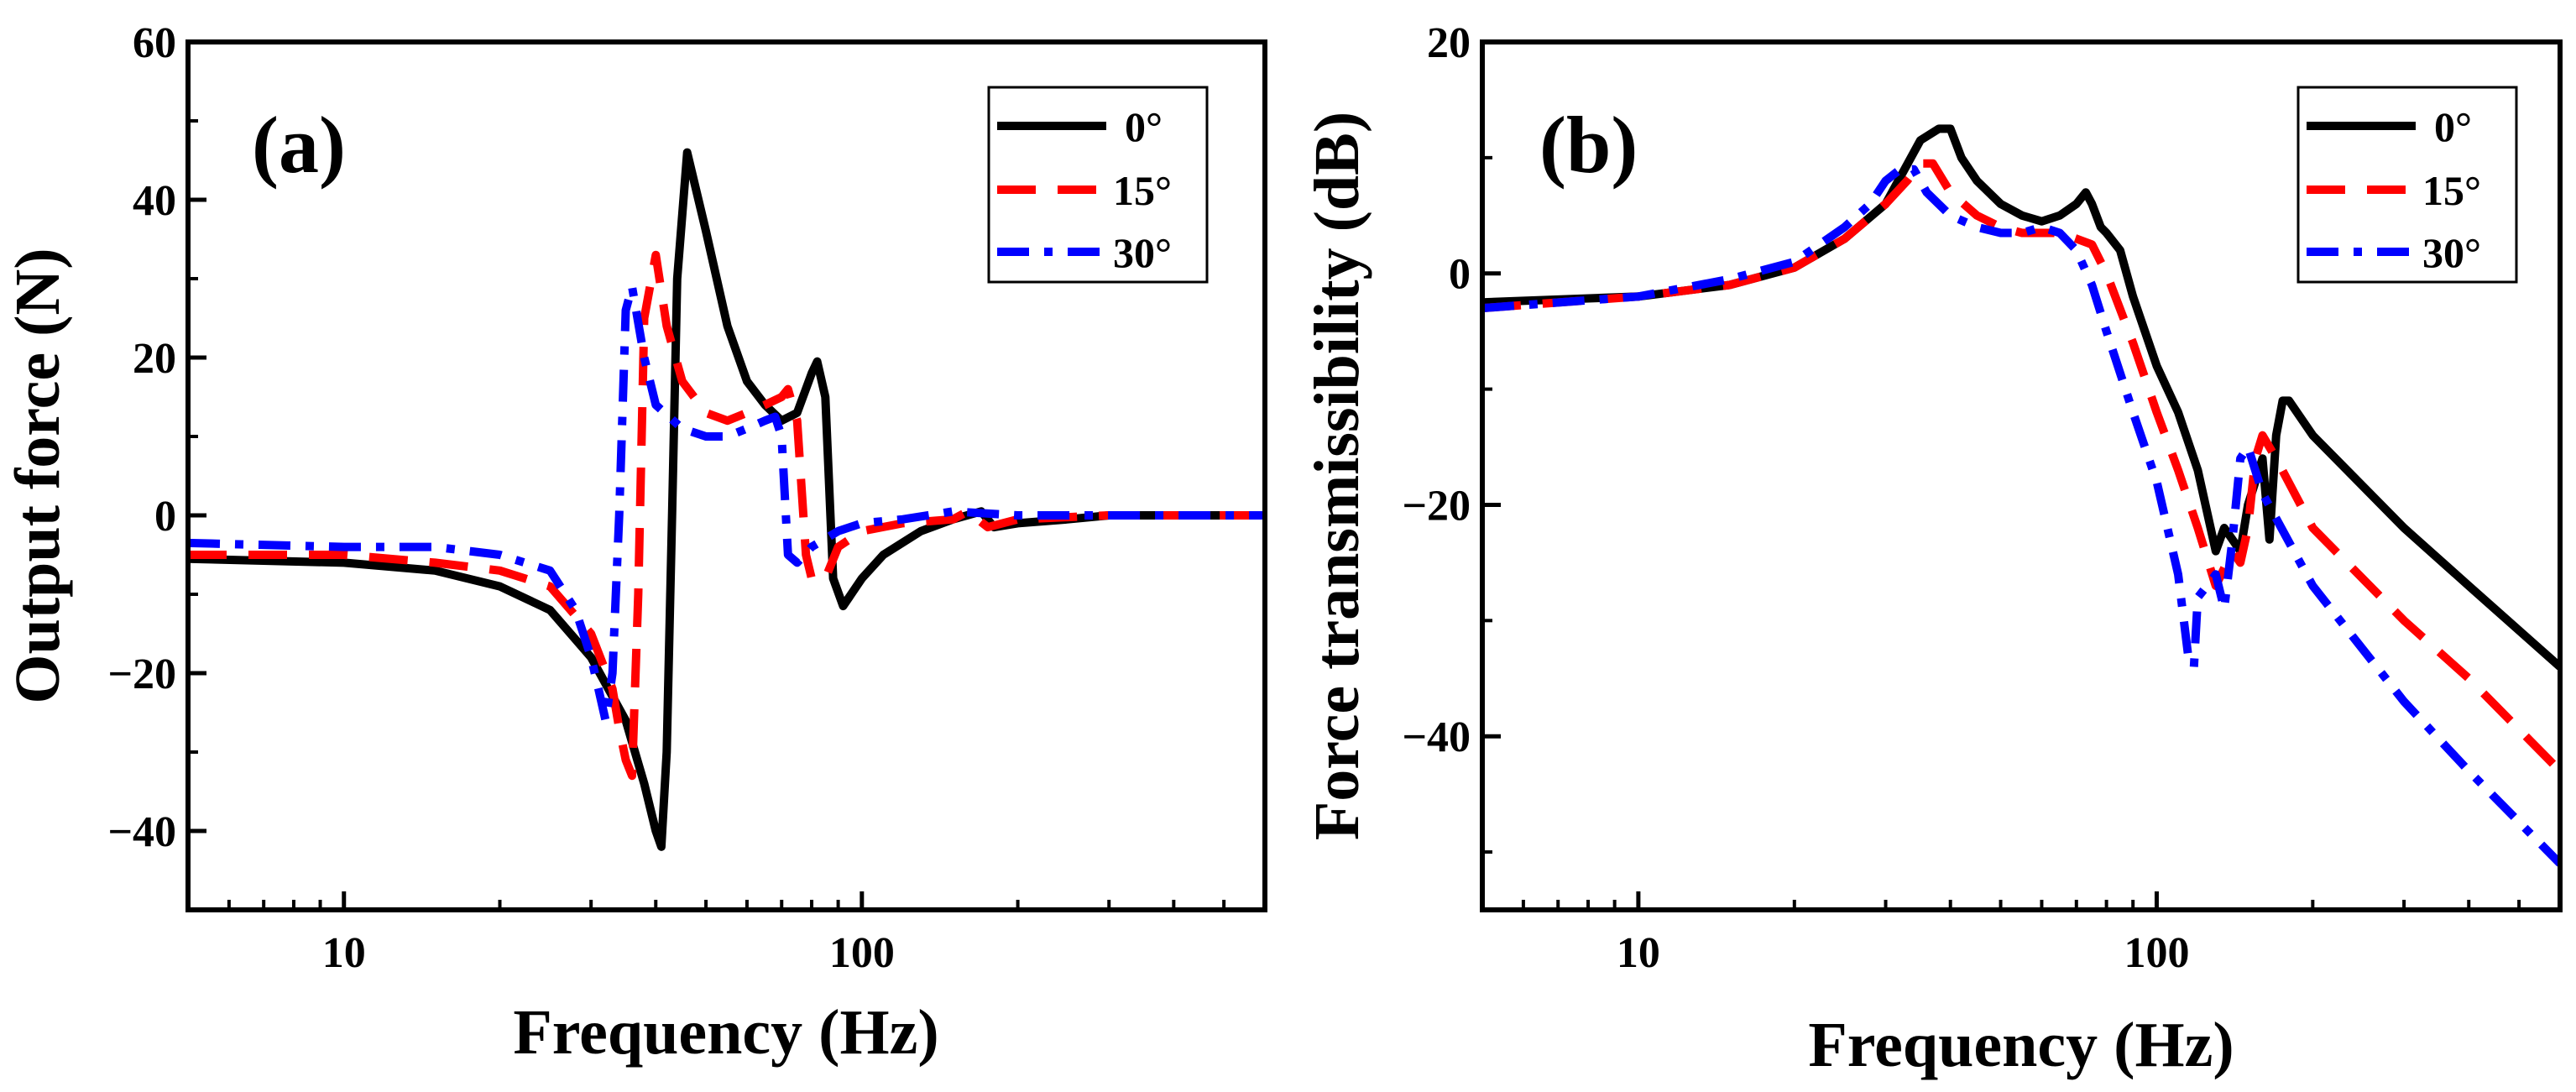  I want to click on panel-a-y-tick-label: −40, so click(141, 832).